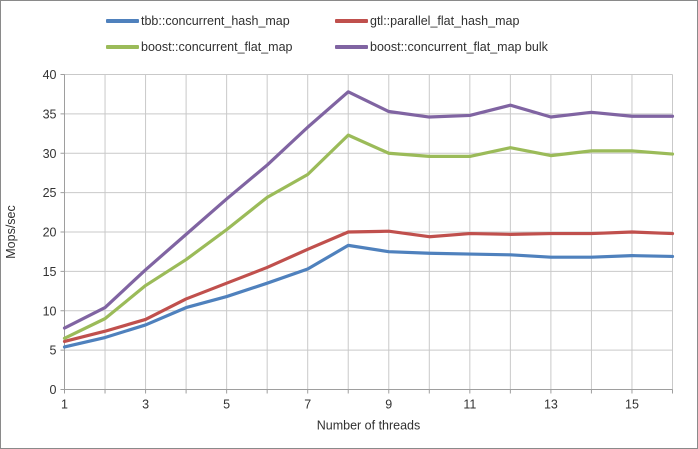 The height and width of the screenshot is (449, 698). I want to click on x-tick-label: 15, so click(632, 405).